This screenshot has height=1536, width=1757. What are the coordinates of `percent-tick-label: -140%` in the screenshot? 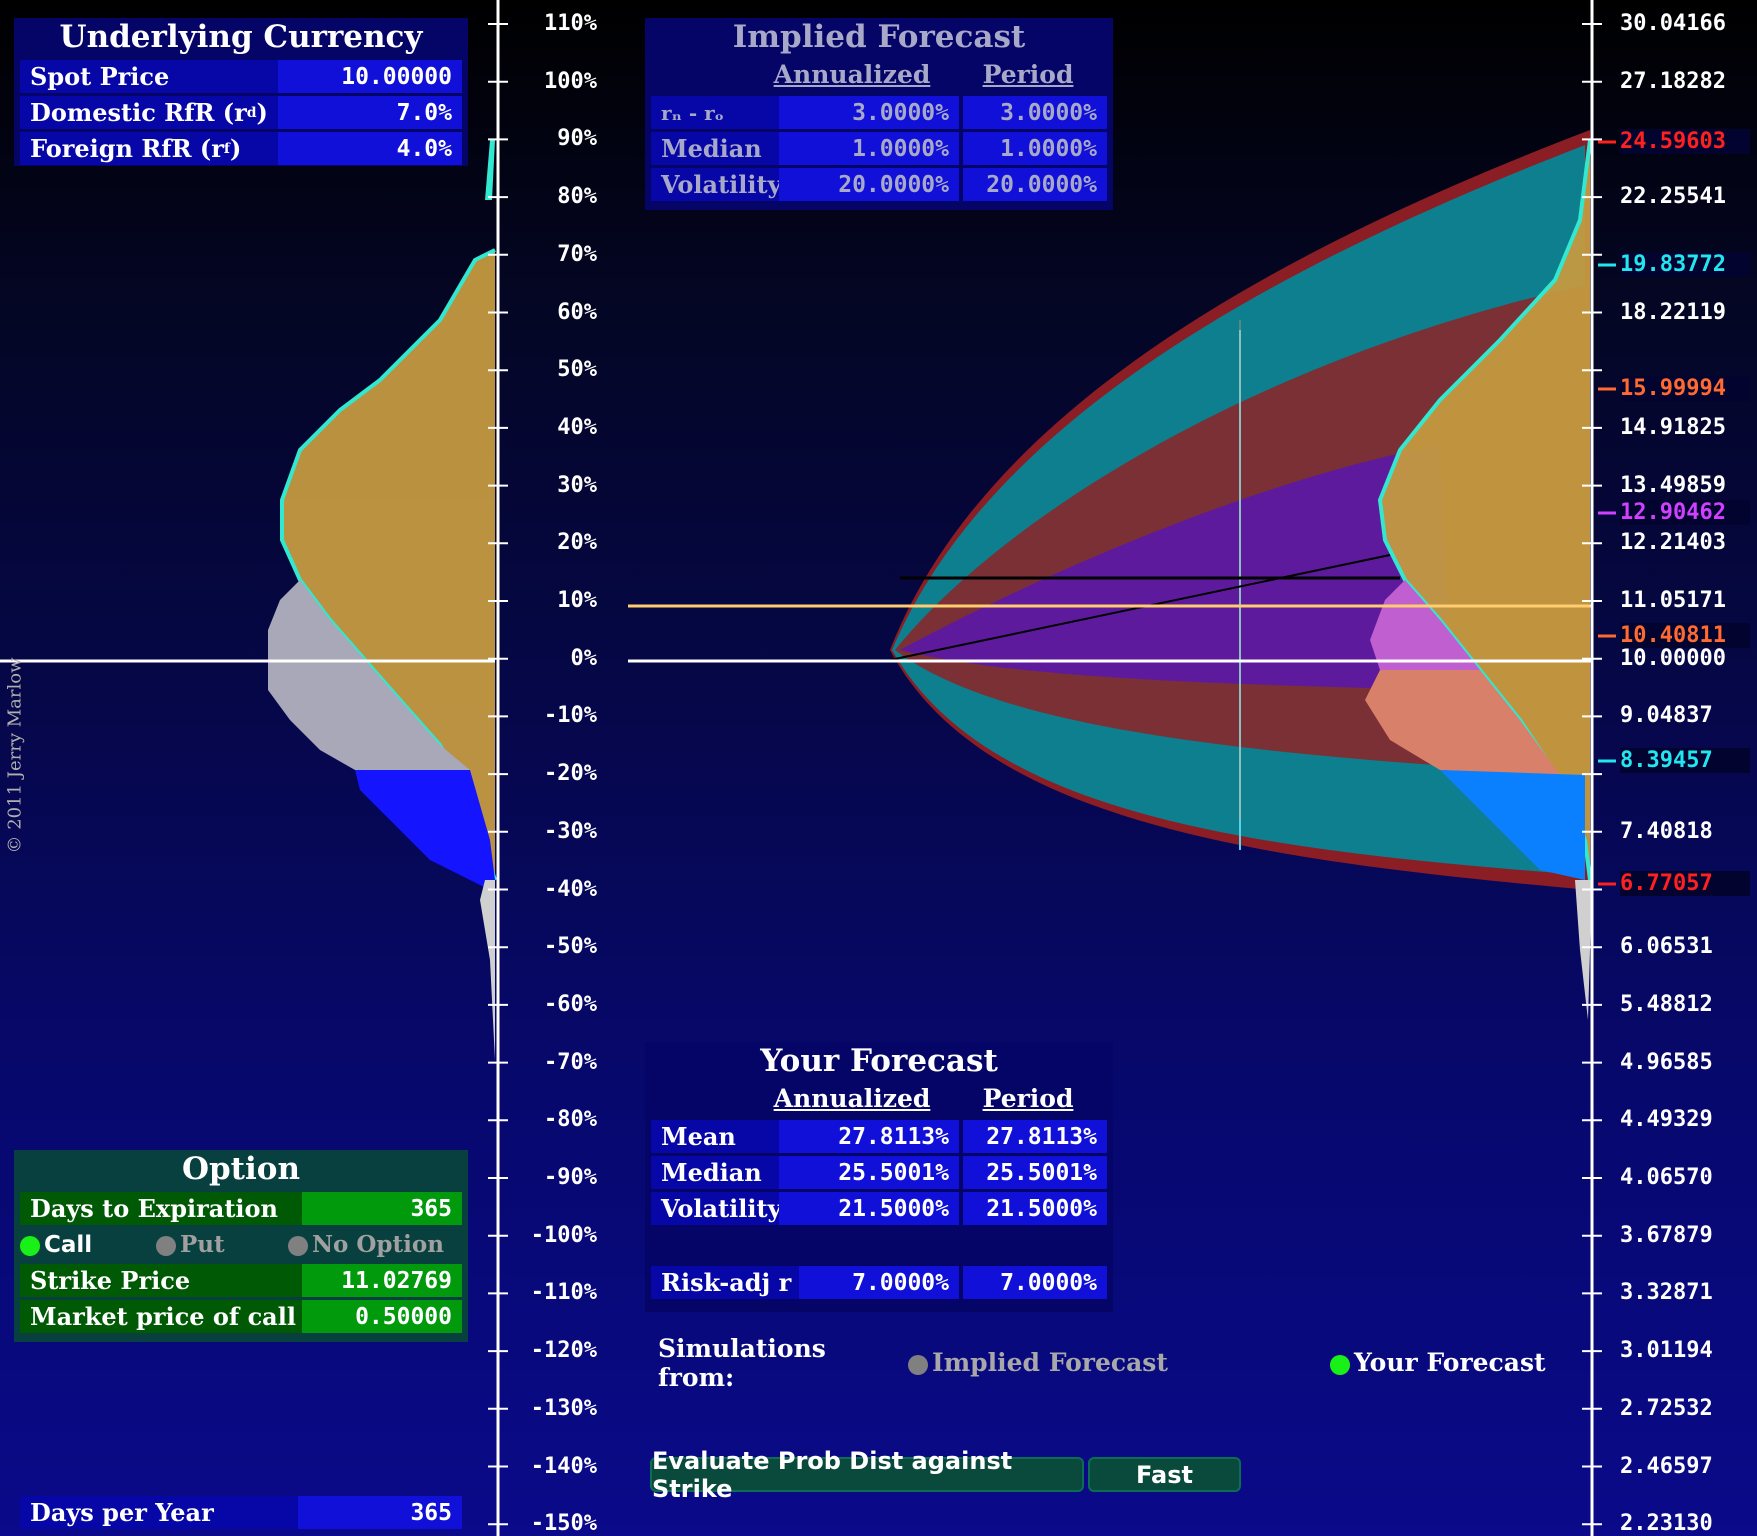 It's located at (563, 1466).